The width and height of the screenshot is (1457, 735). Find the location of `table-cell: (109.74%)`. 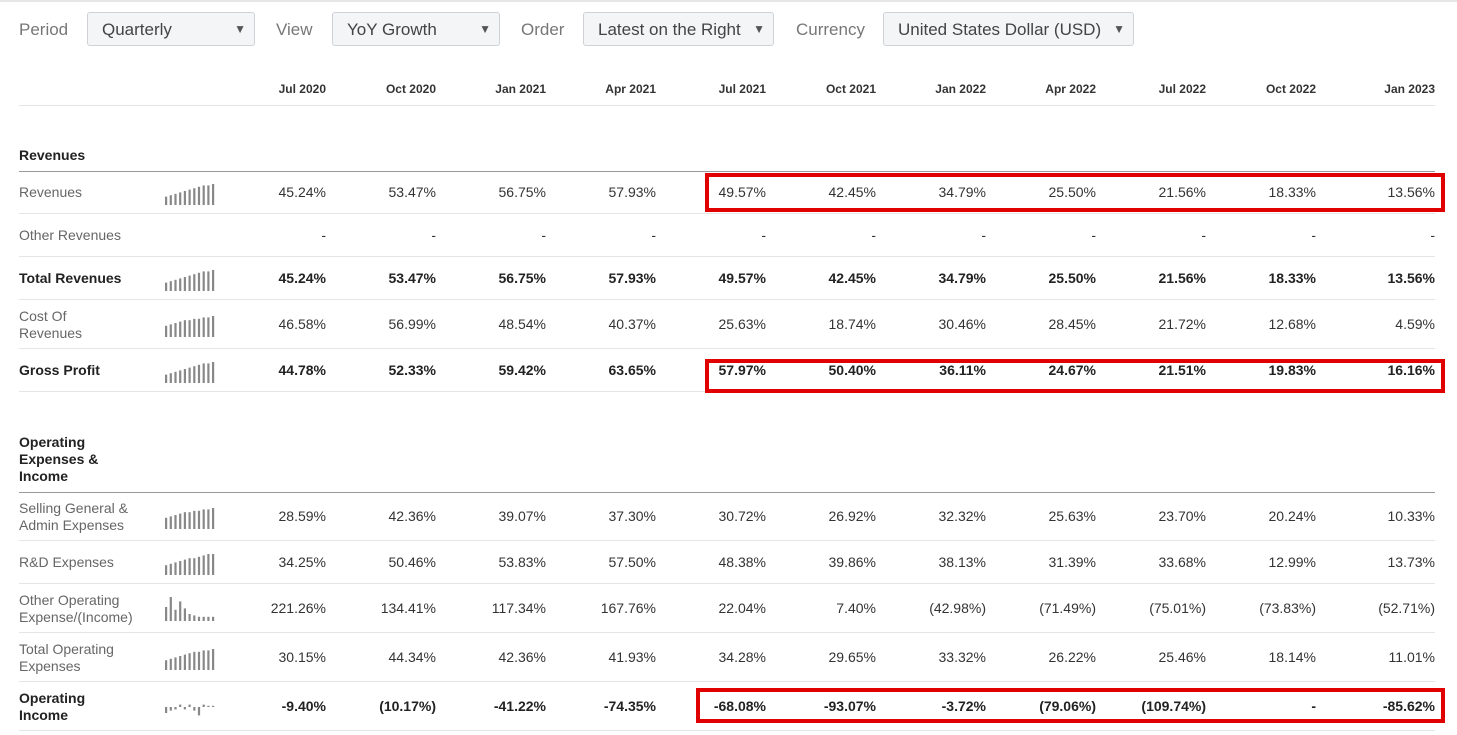

table-cell: (109.74%) is located at coordinates (1173, 705).